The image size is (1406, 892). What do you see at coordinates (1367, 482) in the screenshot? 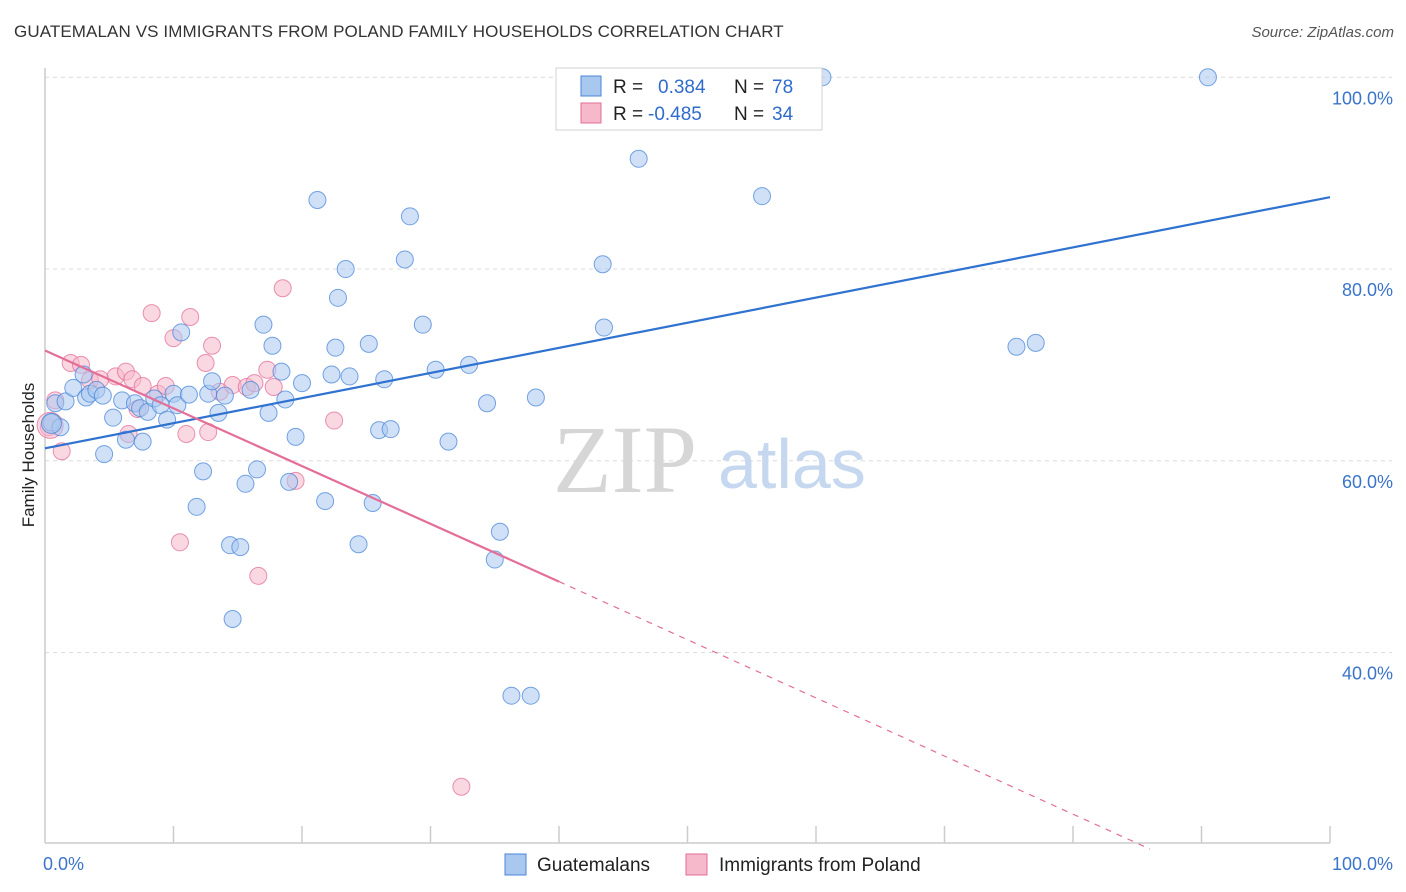
I see `y-tick-label: 60.0%` at bounding box center [1367, 482].